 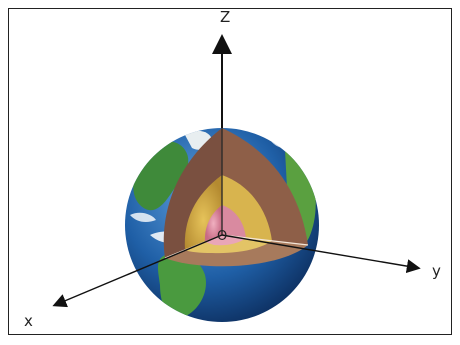 I want to click on inner-core-left, so click(x=213, y=223).